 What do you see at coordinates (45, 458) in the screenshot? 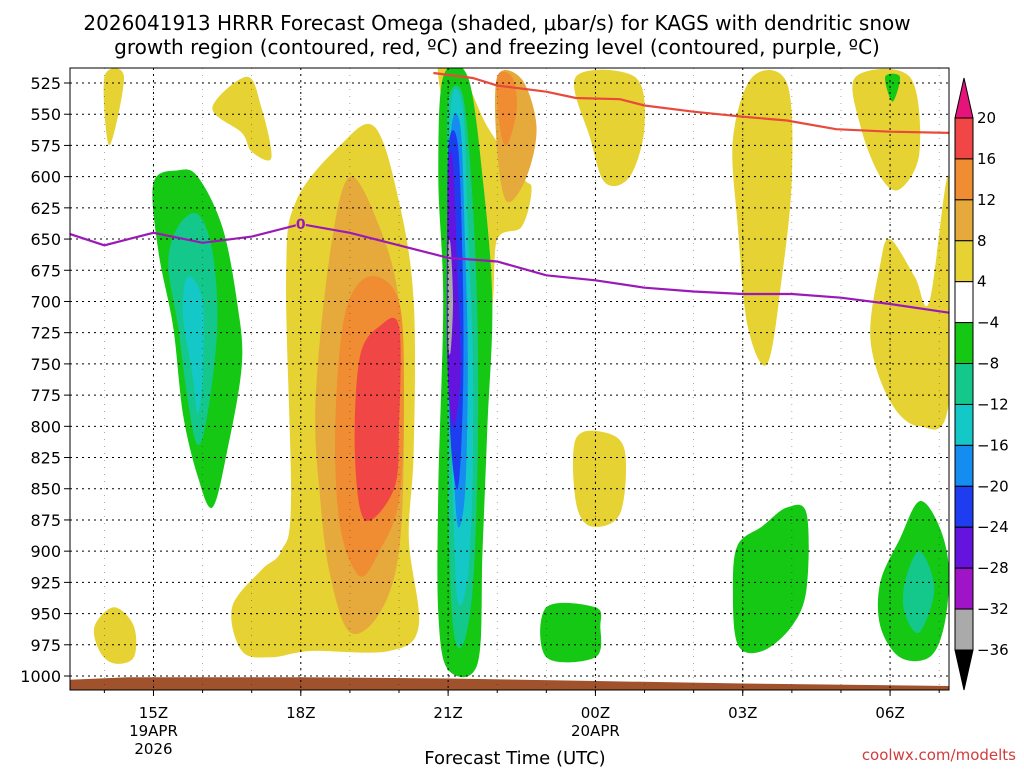
I see `y-tick-label: 825` at bounding box center [45, 458].